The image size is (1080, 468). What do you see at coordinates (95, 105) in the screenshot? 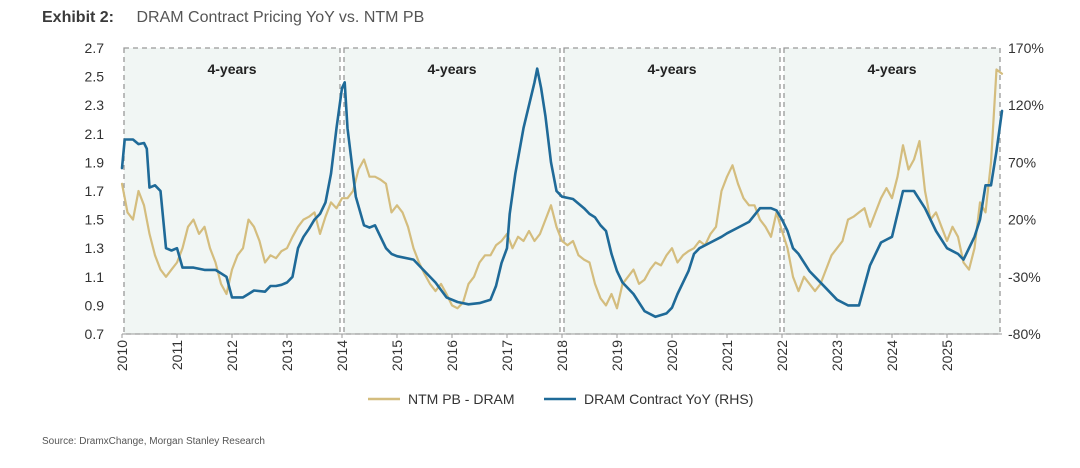
I see `y-left-tick-label: 2.3` at bounding box center [95, 105].